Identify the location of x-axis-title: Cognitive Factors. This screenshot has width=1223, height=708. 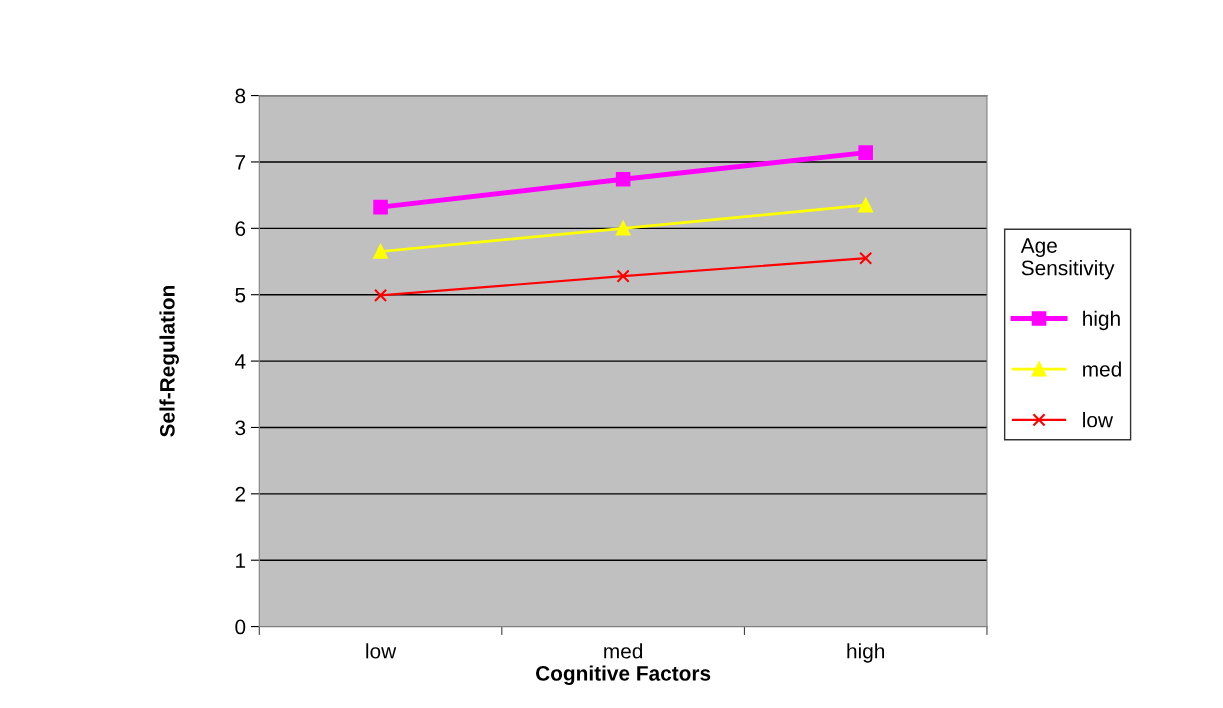
(623, 675).